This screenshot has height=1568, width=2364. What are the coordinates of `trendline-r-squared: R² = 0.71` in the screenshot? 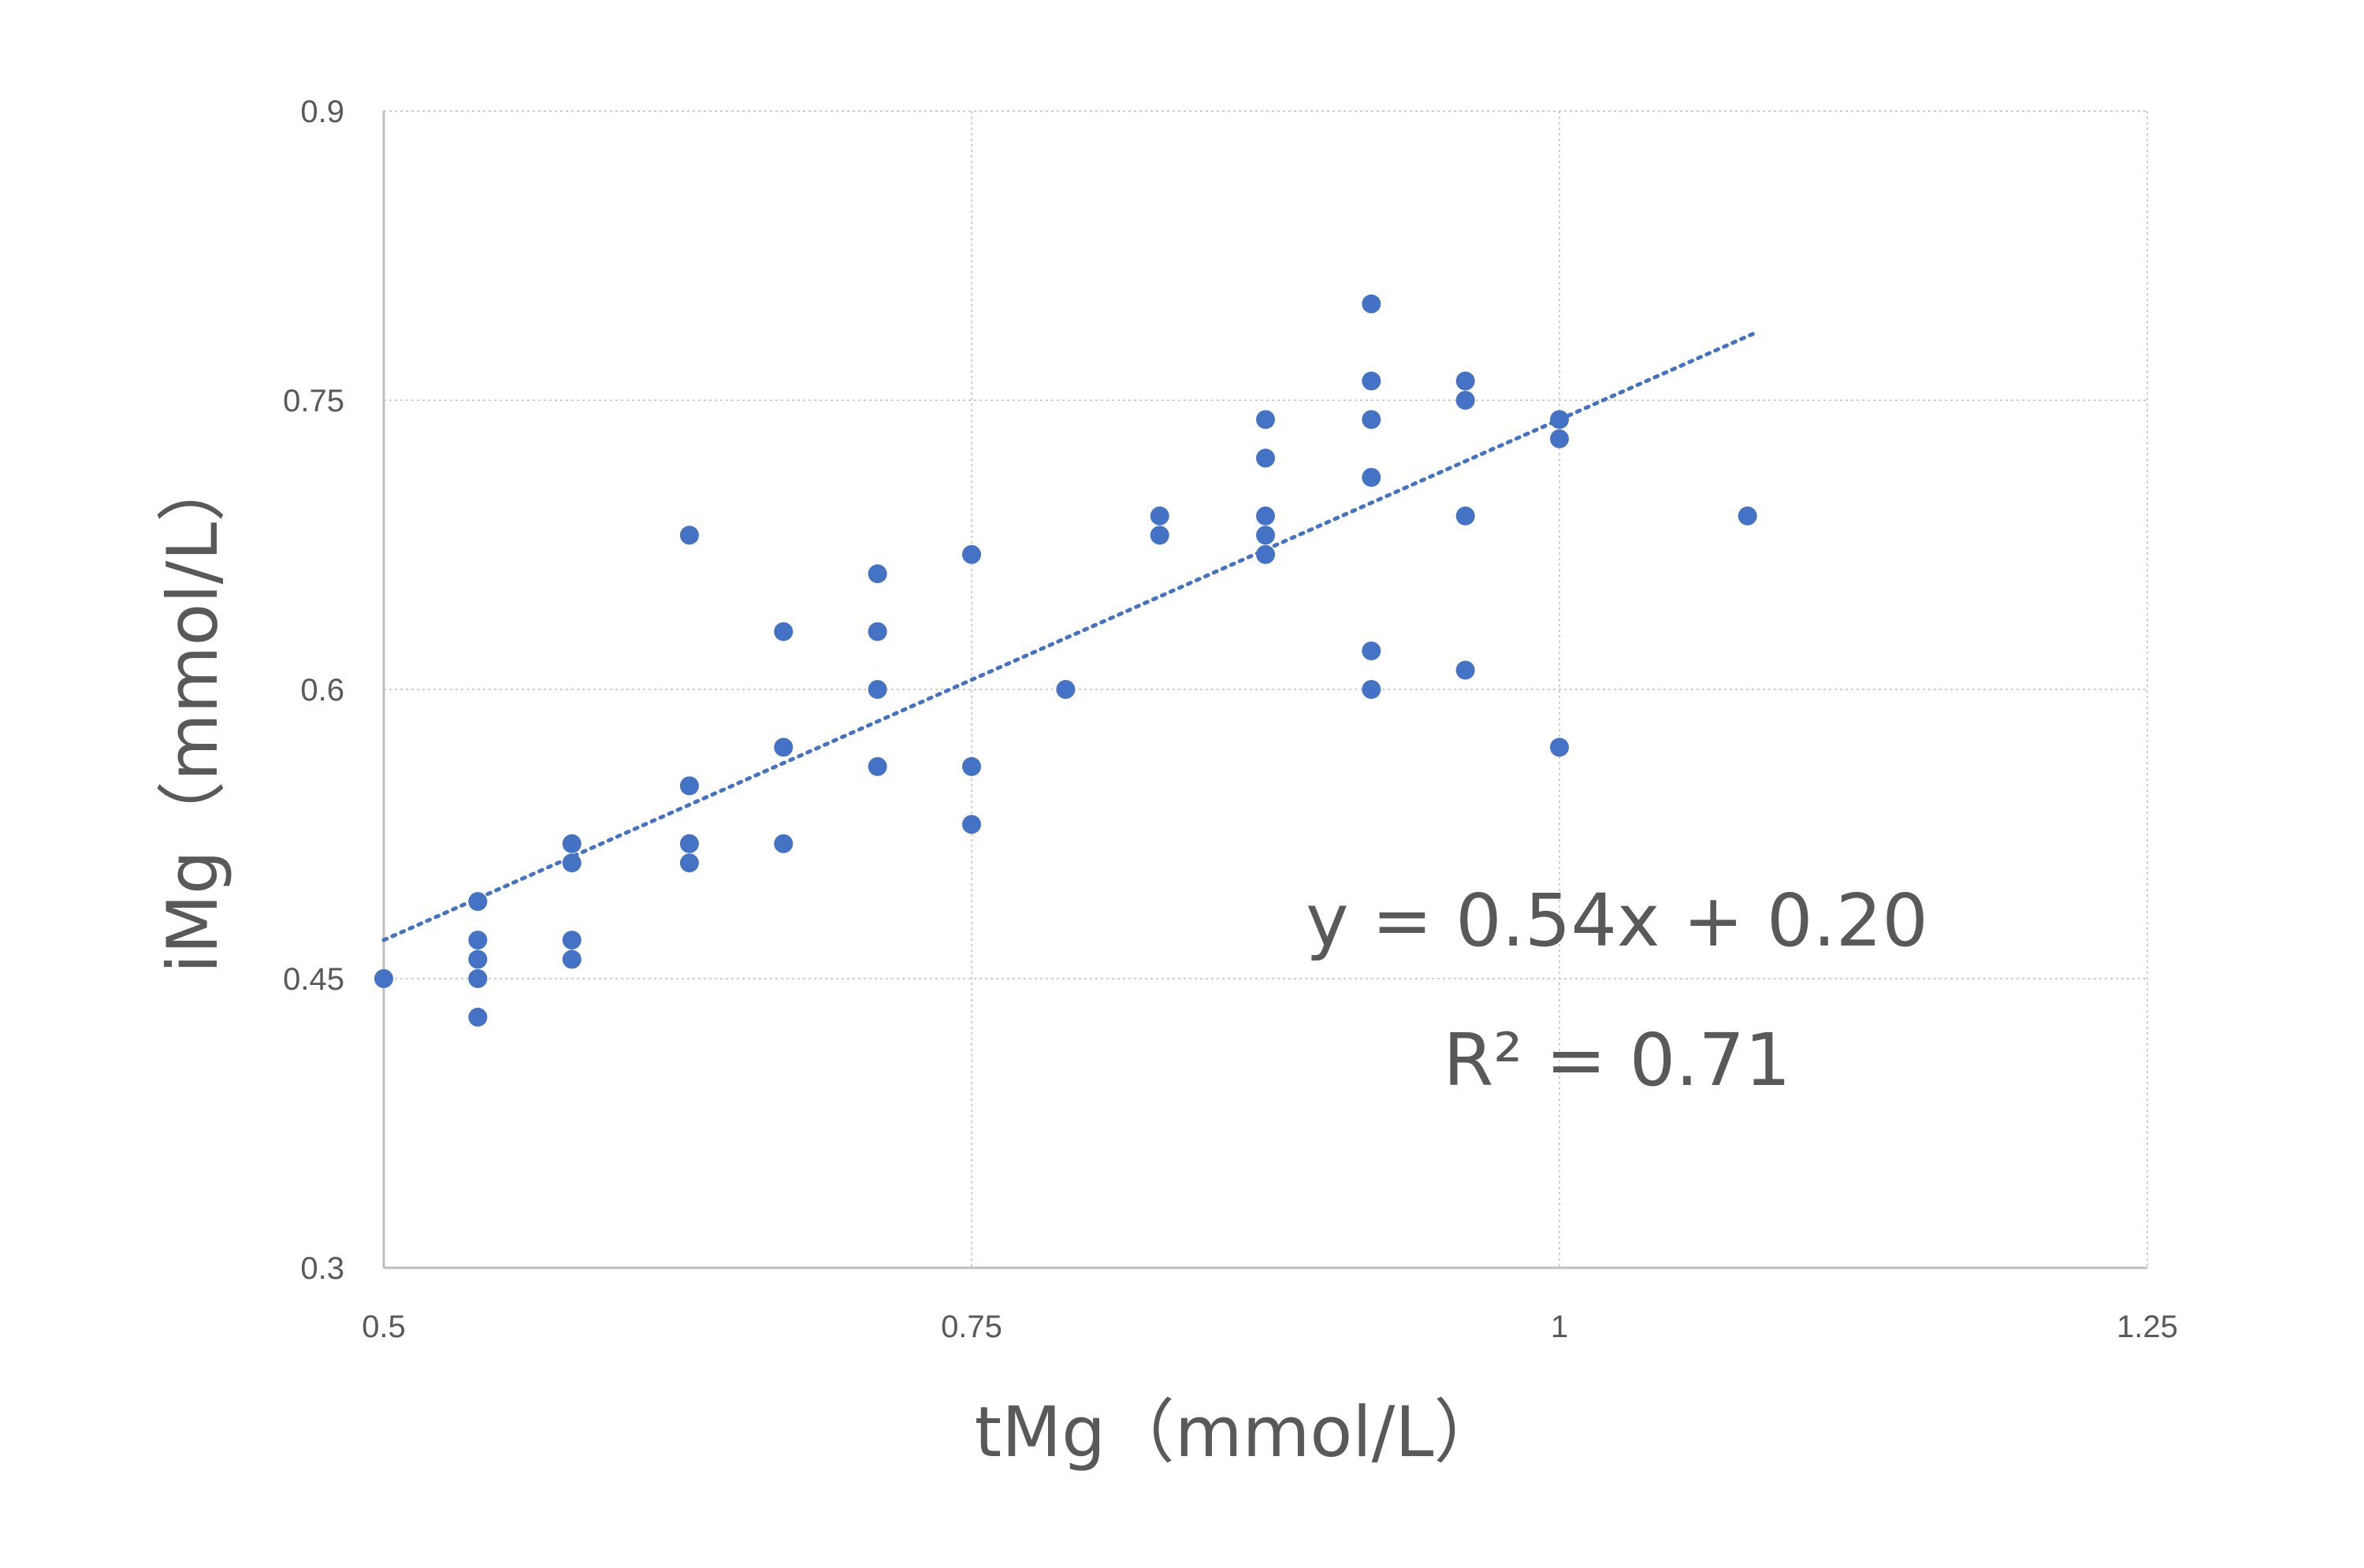 It's located at (1617, 1060).